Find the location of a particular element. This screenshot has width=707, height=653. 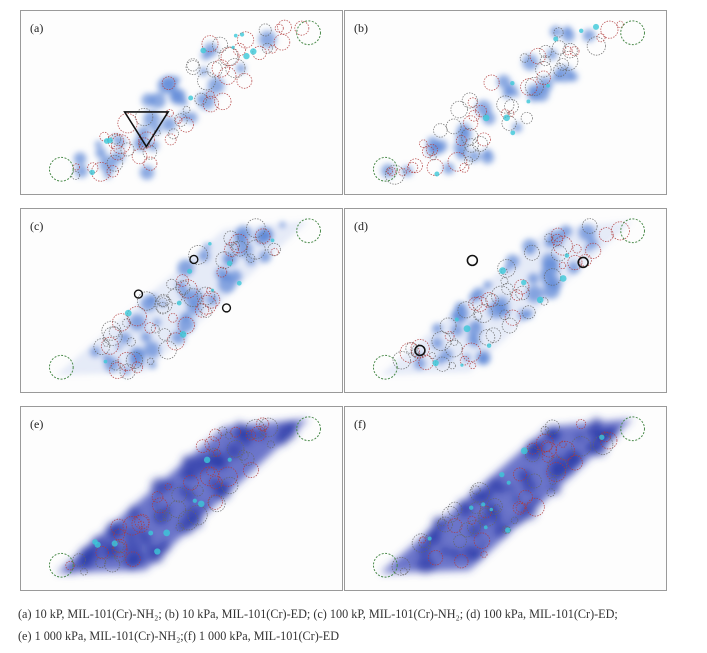

highlight-spots is located at coordinates (173, 104).